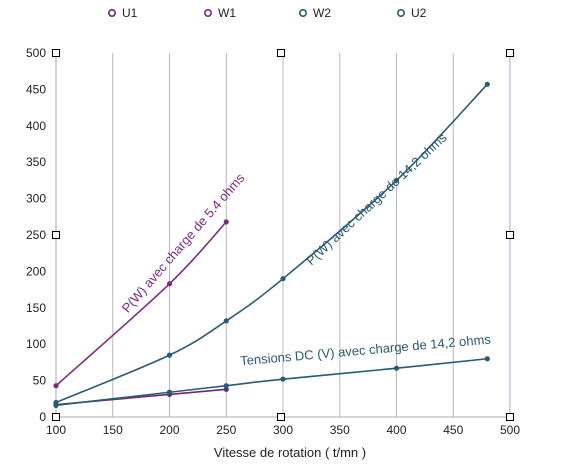 Image resolution: width=572 pixels, height=470 pixels. What do you see at coordinates (283, 430) in the screenshot?
I see `x-tick-label-300: 300` at bounding box center [283, 430].